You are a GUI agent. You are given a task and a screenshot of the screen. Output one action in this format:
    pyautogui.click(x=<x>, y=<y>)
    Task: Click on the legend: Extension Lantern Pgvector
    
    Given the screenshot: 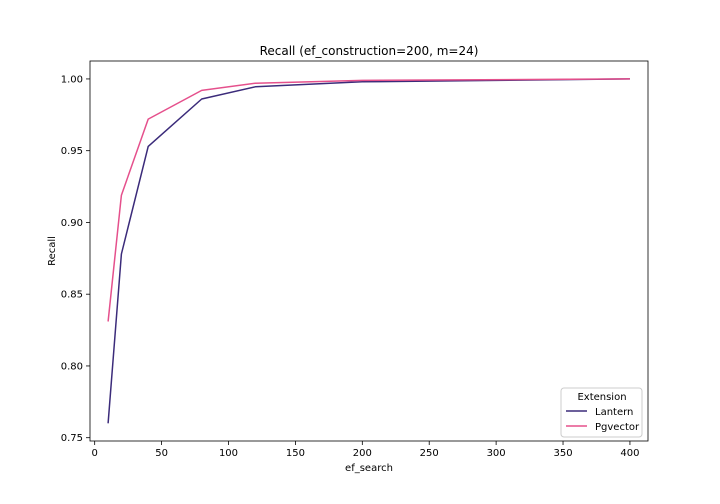 What is the action you would take?
    pyautogui.click(x=601, y=412)
    